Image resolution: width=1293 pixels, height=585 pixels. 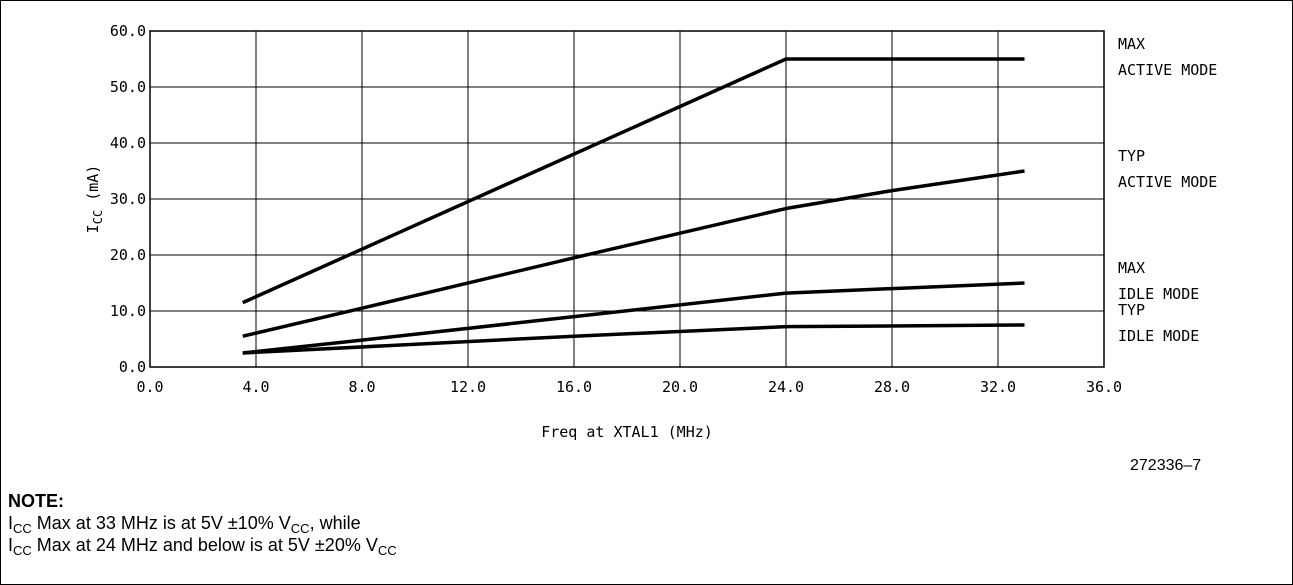 I want to click on x-tick-label: 12.0, so click(x=468, y=387).